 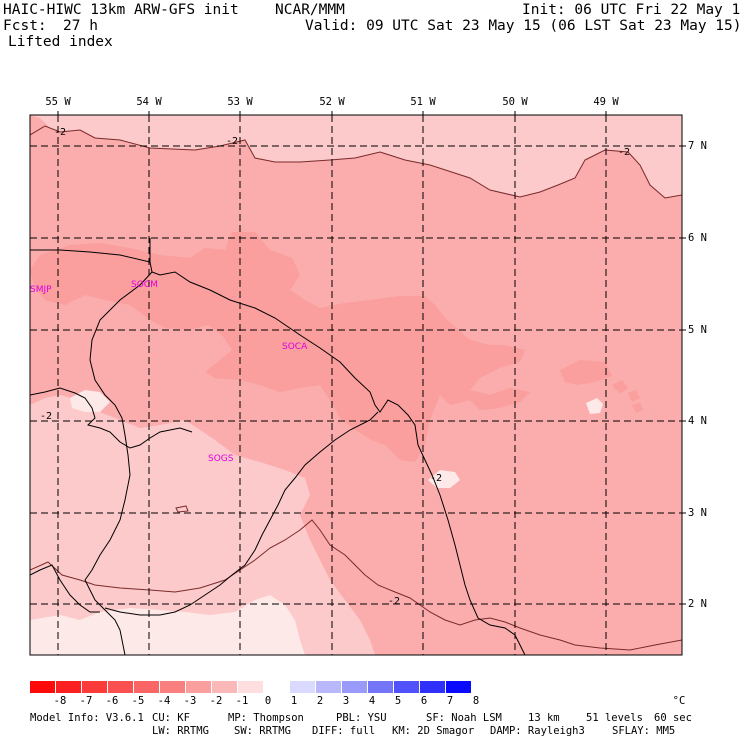 I want to click on color-scale-tick-label: 6, so click(x=424, y=701).